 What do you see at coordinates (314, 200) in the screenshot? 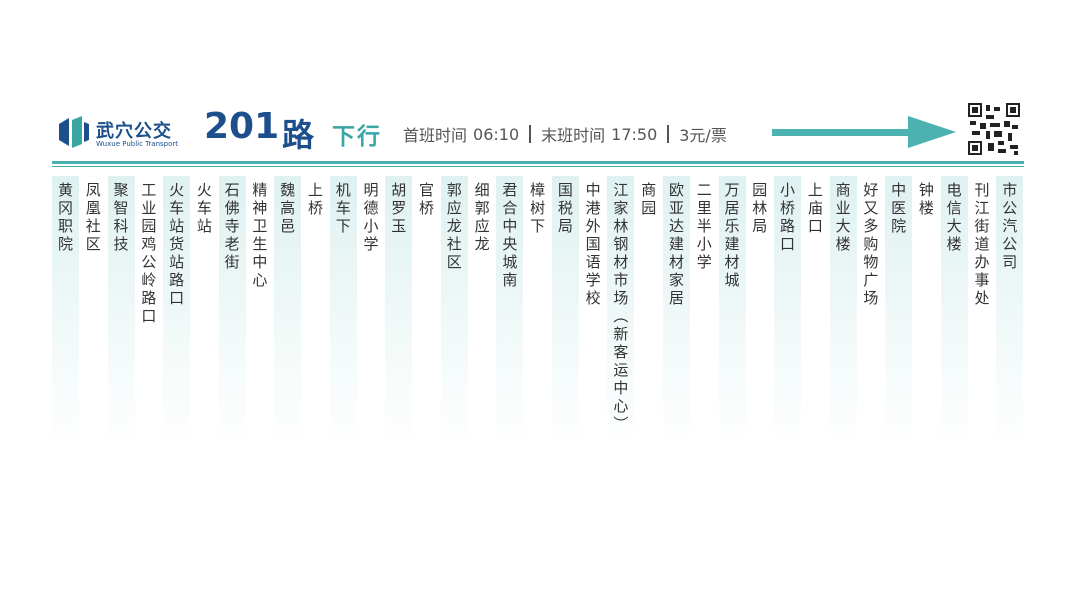
I see `stop-name: 上桥` at bounding box center [314, 200].